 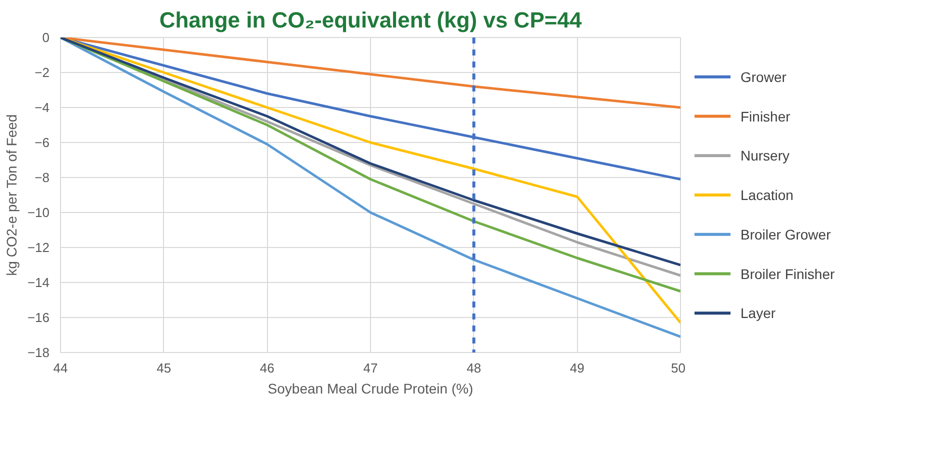 What do you see at coordinates (46, 37) in the screenshot?
I see `y-tick-label: 0` at bounding box center [46, 37].